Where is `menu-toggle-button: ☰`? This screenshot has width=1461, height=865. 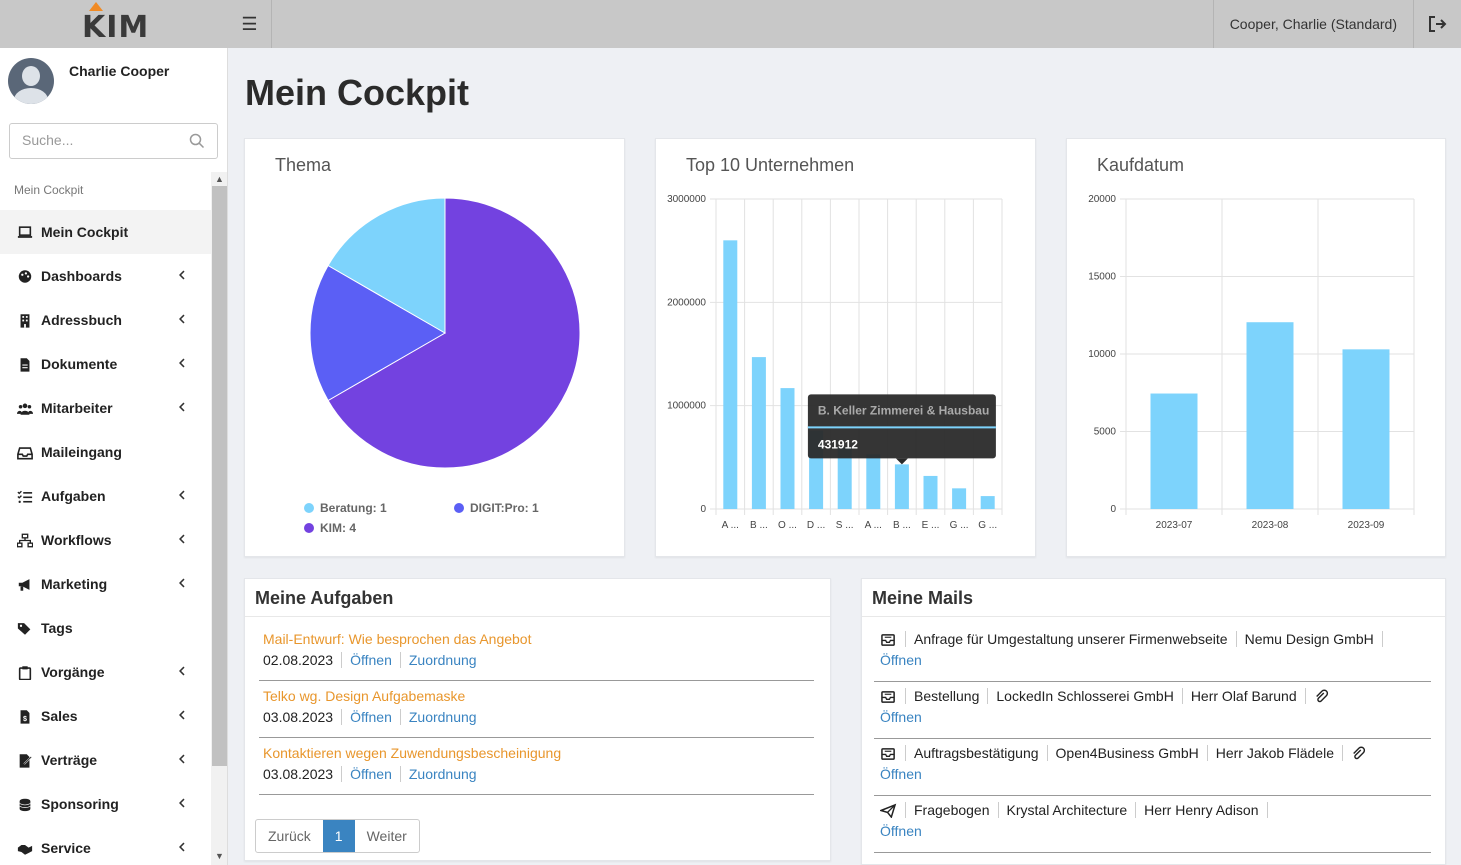
menu-toggle-button: ☰ is located at coordinates (250, 24).